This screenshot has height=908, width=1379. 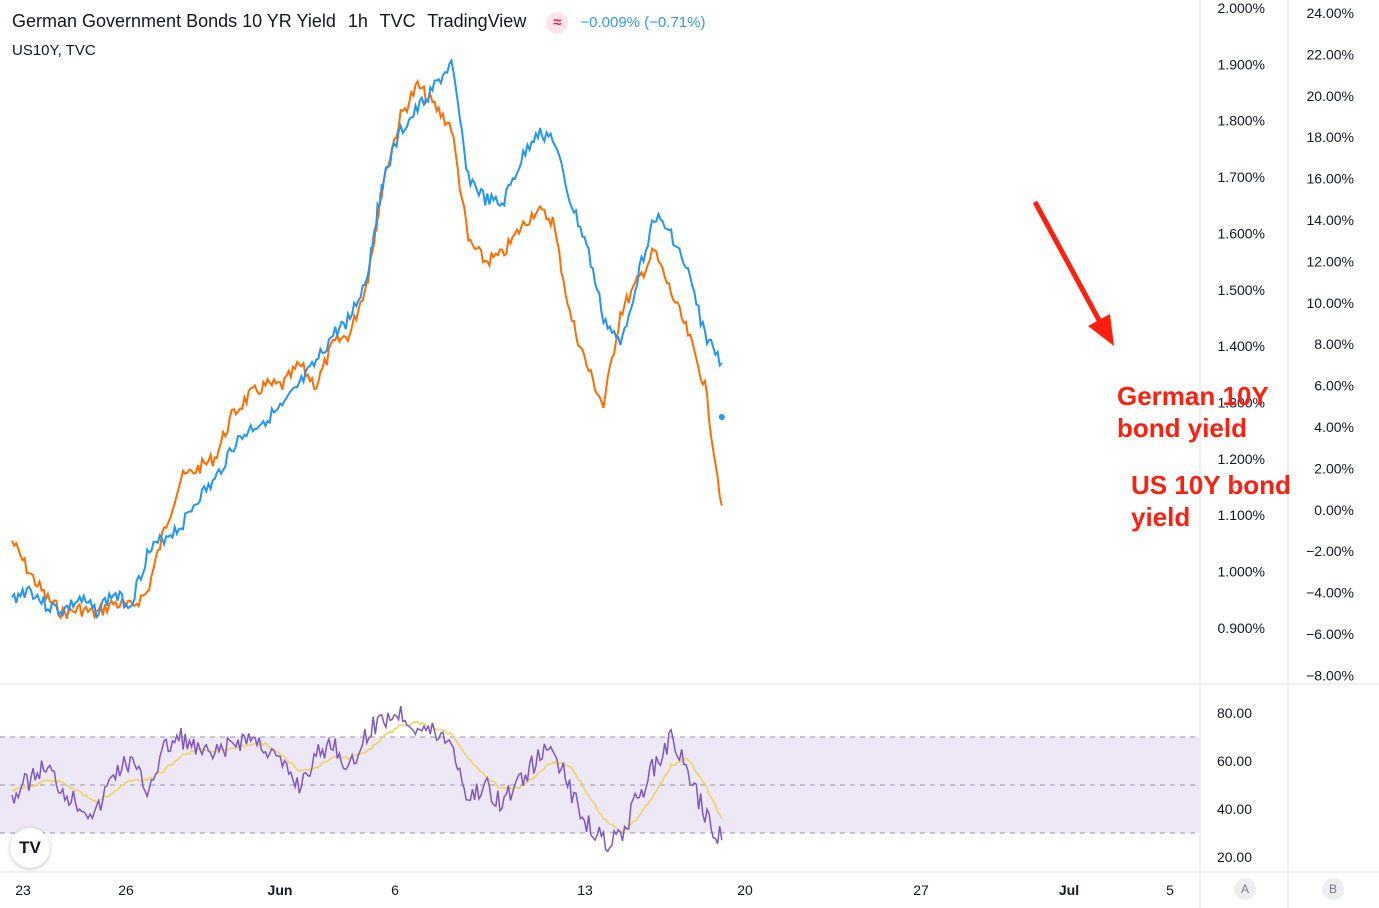 What do you see at coordinates (1330, 96) in the screenshot?
I see `right-axis-tick: 20.00%` at bounding box center [1330, 96].